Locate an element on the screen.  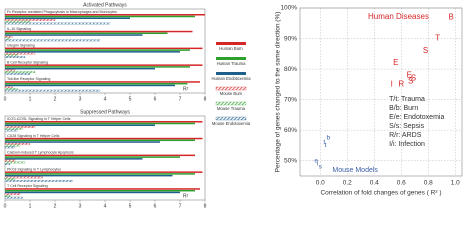
x-tick-label: 0.6 is located at coordinates (401, 183).